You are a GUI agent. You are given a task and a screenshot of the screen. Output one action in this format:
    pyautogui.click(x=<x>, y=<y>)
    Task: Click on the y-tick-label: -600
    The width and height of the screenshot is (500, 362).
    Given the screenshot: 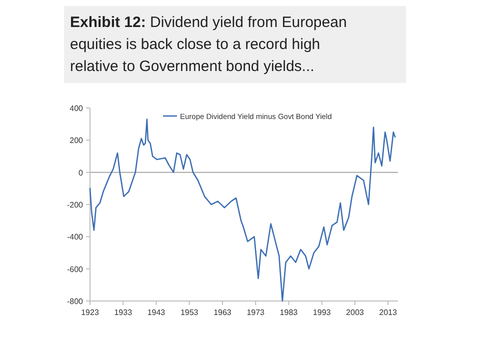 What is the action you would take?
    pyautogui.click(x=75, y=269)
    